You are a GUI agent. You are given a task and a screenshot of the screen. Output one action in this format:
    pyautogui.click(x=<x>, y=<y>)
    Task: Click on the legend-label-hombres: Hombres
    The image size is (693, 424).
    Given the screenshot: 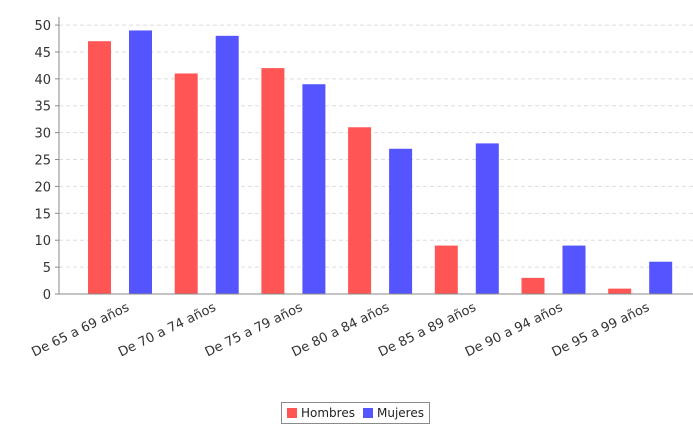 What is the action you would take?
    pyautogui.click(x=328, y=413)
    